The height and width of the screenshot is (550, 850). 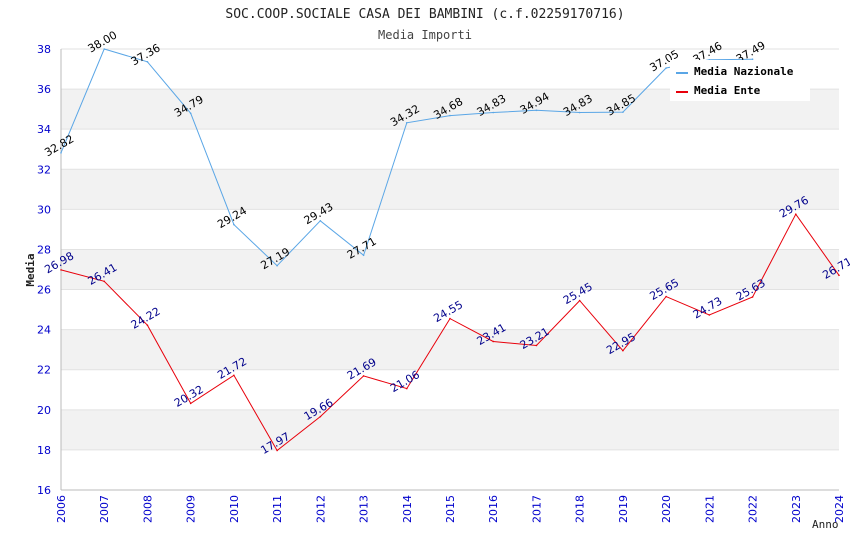 I want to click on y-tick-label: 28, so click(x=44, y=249).